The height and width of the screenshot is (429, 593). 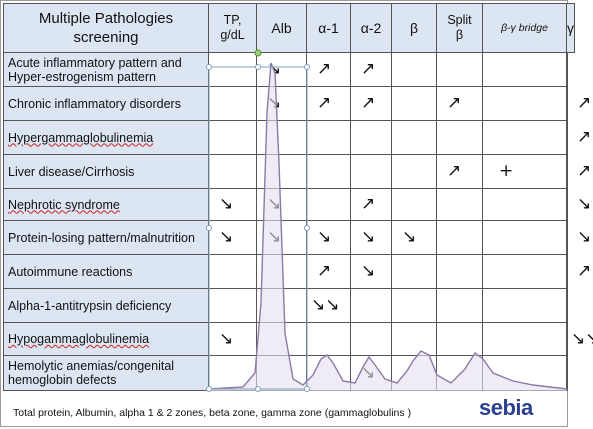 I want to click on row-label-text: Autoimmune reactions, so click(x=70, y=271).